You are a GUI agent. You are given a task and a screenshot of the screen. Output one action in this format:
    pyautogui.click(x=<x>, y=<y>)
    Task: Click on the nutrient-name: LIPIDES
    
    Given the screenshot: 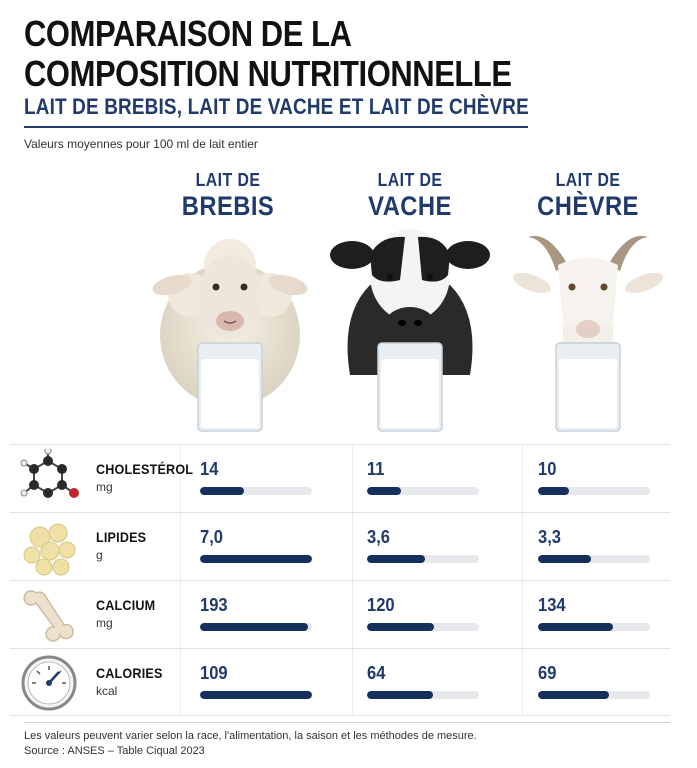 What is the action you would take?
    pyautogui.click(x=121, y=537)
    